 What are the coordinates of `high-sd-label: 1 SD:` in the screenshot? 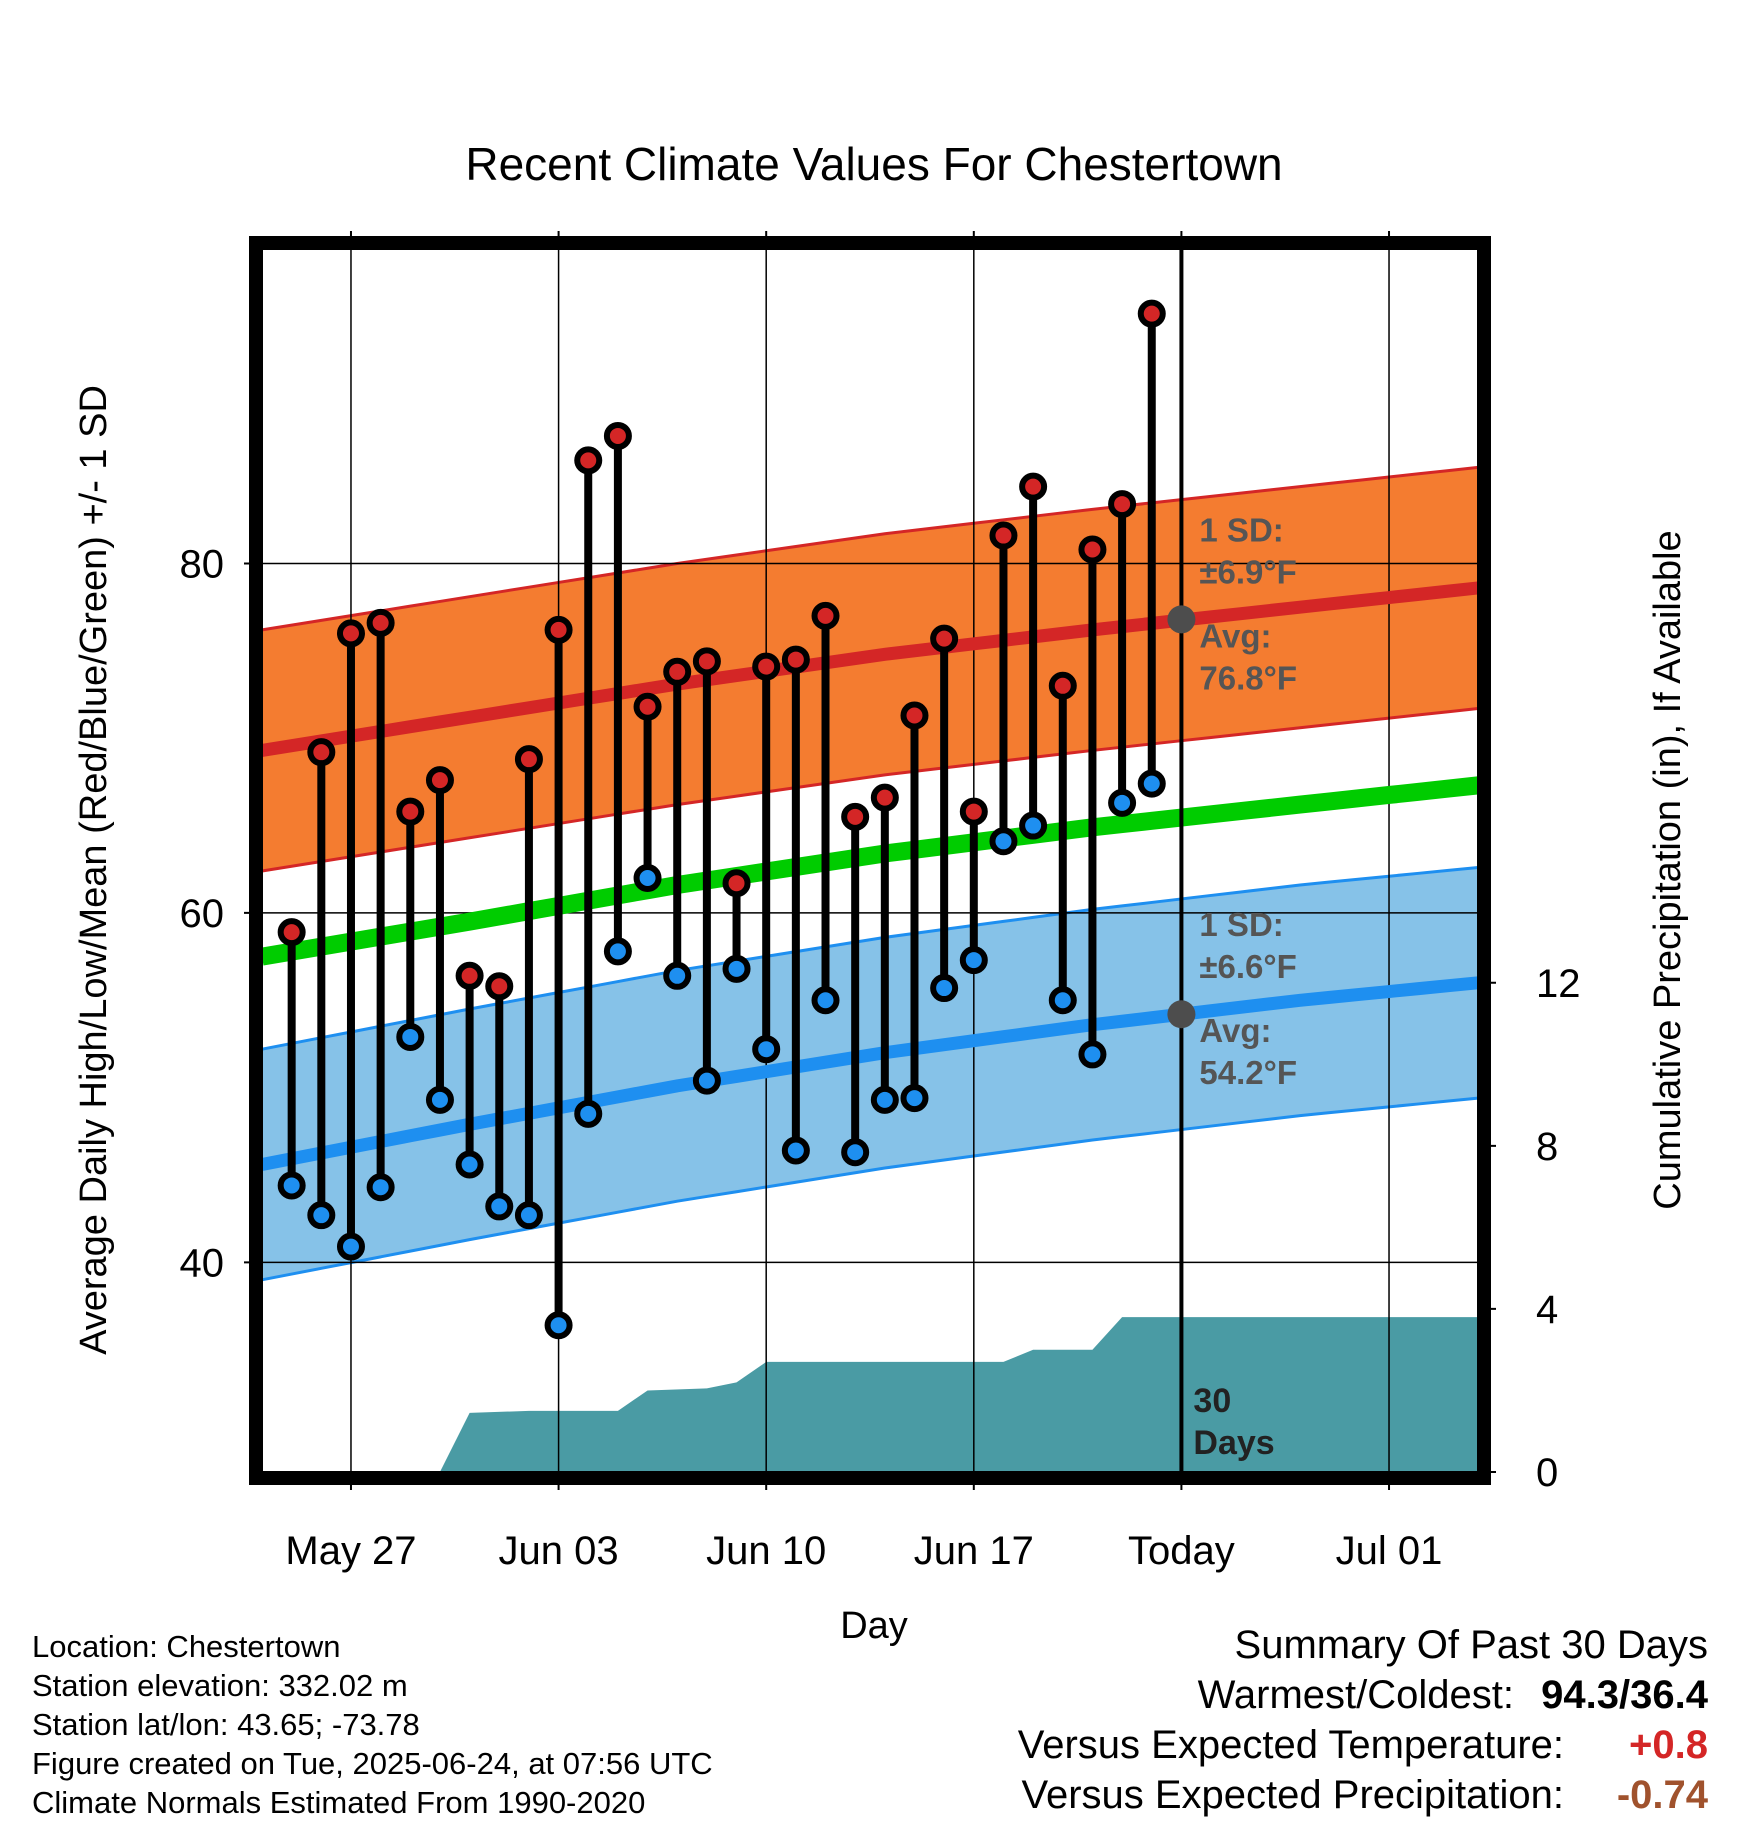 It's located at (1241, 529).